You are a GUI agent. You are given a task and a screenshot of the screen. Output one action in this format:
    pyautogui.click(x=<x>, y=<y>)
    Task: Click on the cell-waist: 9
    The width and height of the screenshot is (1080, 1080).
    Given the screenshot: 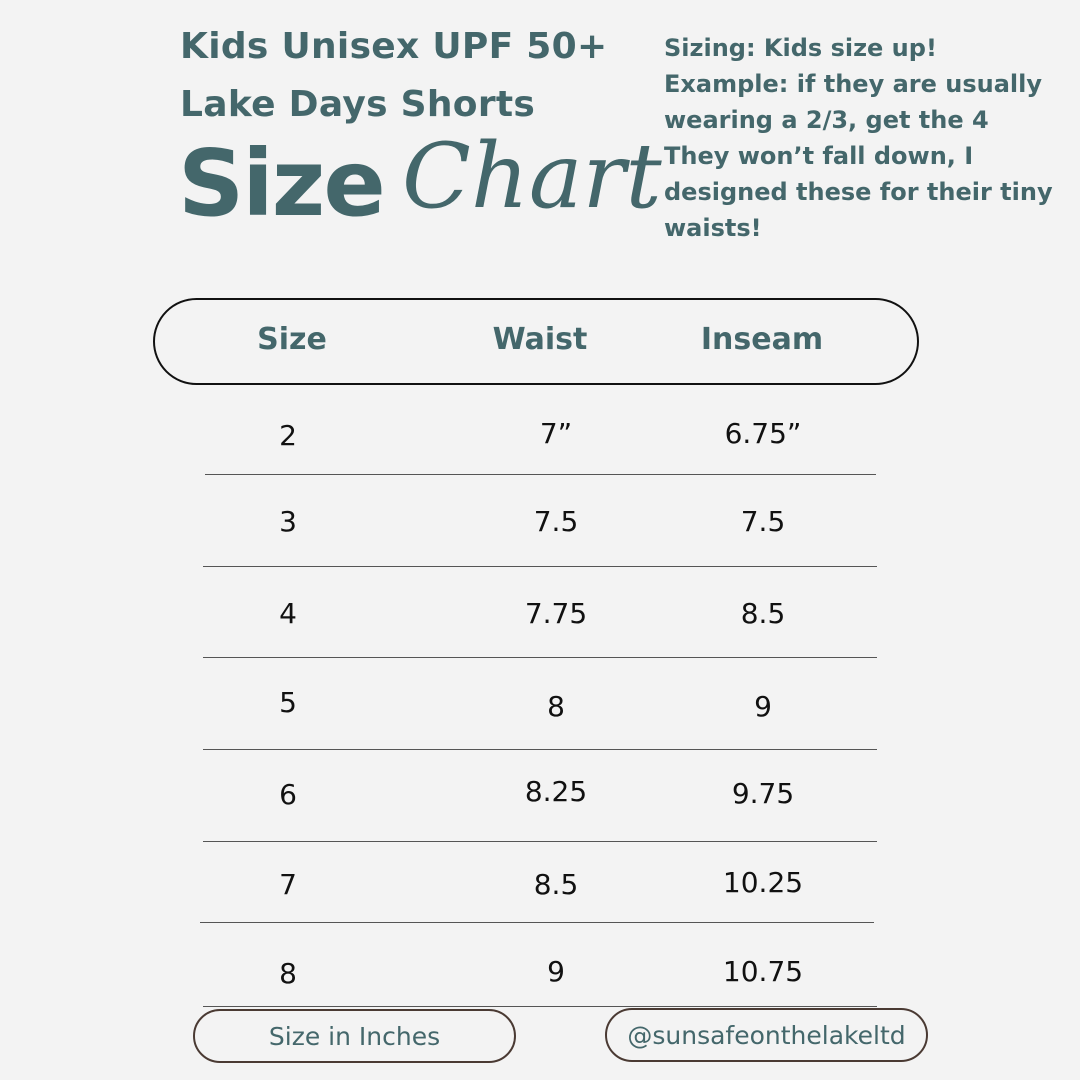 What is the action you would take?
    pyautogui.click(x=556, y=971)
    